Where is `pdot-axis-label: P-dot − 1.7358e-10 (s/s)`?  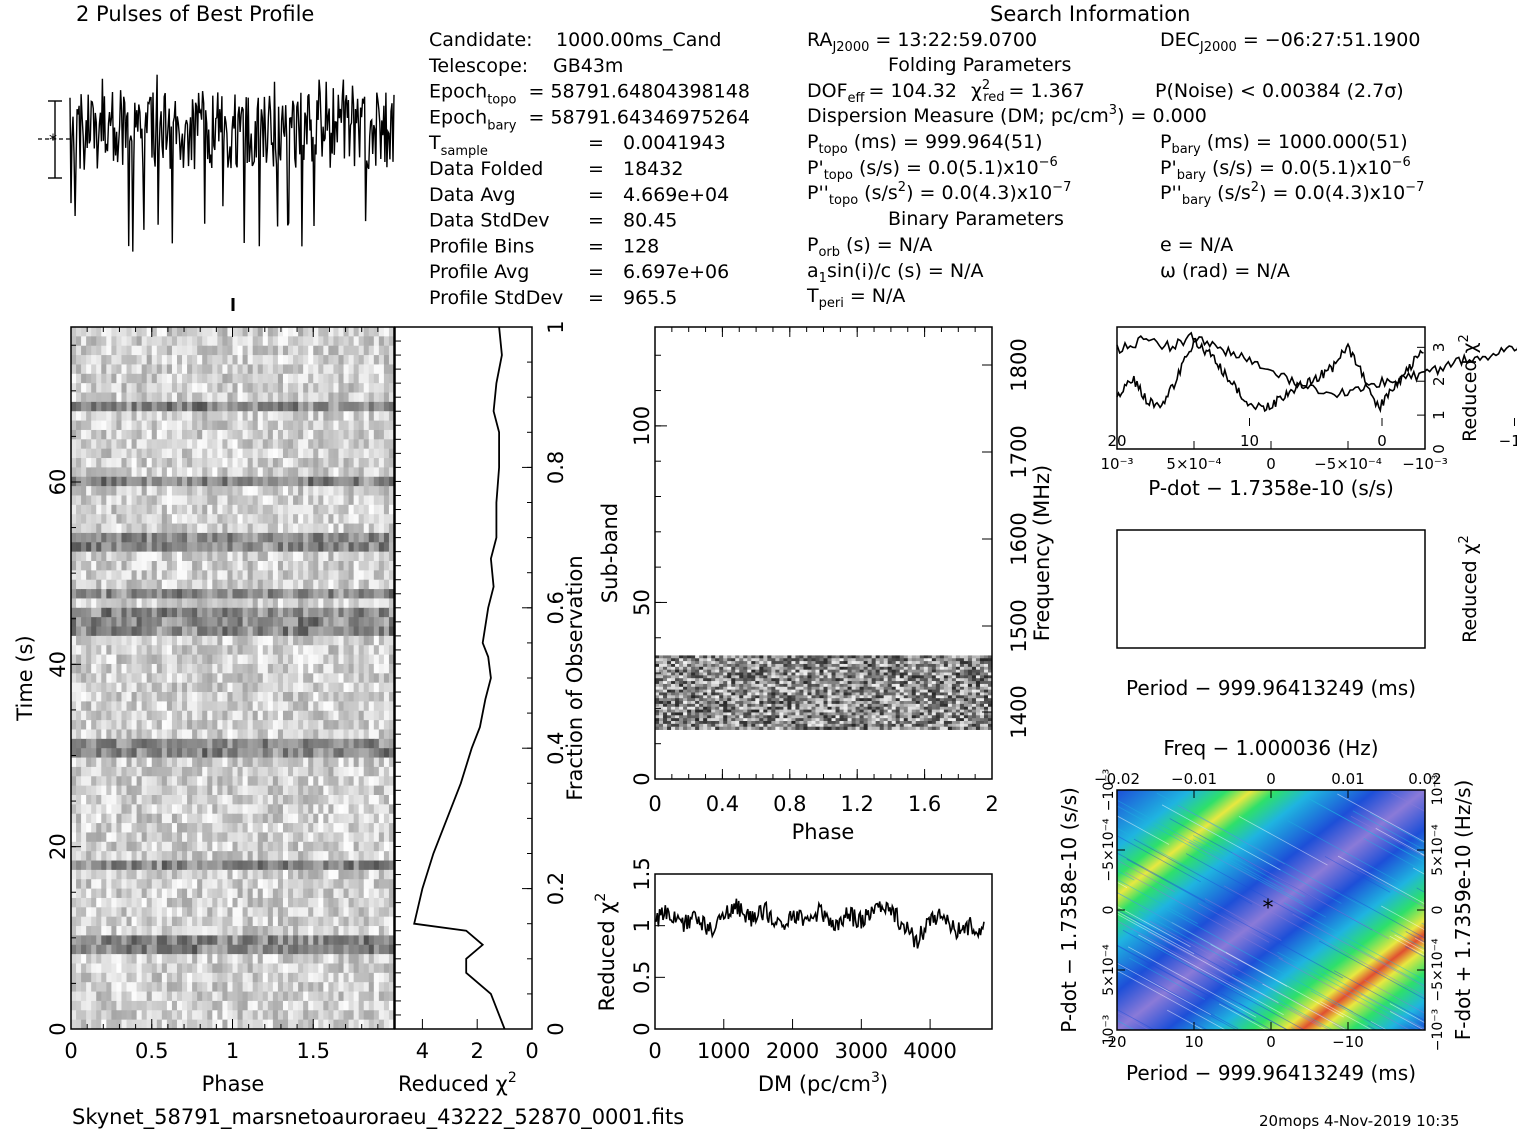
pdot-axis-label: P-dot − 1.7358e-10 (s/s) is located at coordinates (1271, 488).